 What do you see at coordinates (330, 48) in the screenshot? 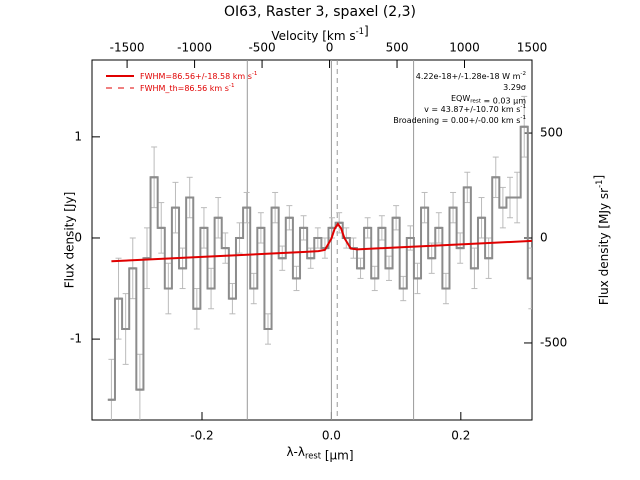
I see `x2-tick-label: 0` at bounding box center [330, 48].